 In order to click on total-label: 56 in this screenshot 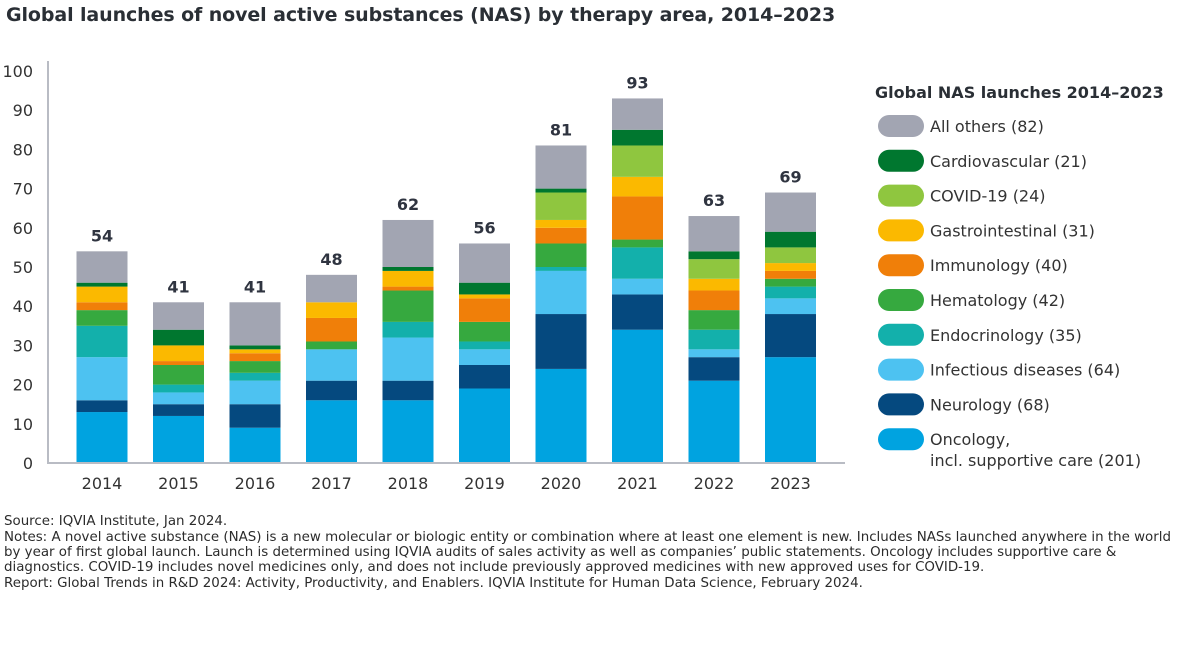, I will do `click(484, 227)`.